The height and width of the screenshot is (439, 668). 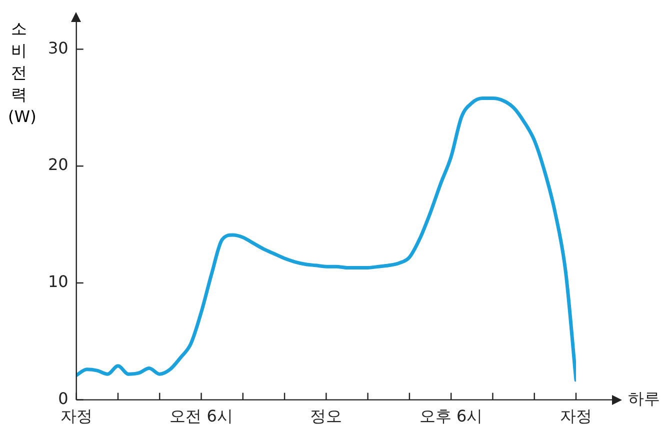 What do you see at coordinates (58, 48) in the screenshot?
I see `y-tick-label: 30` at bounding box center [58, 48].